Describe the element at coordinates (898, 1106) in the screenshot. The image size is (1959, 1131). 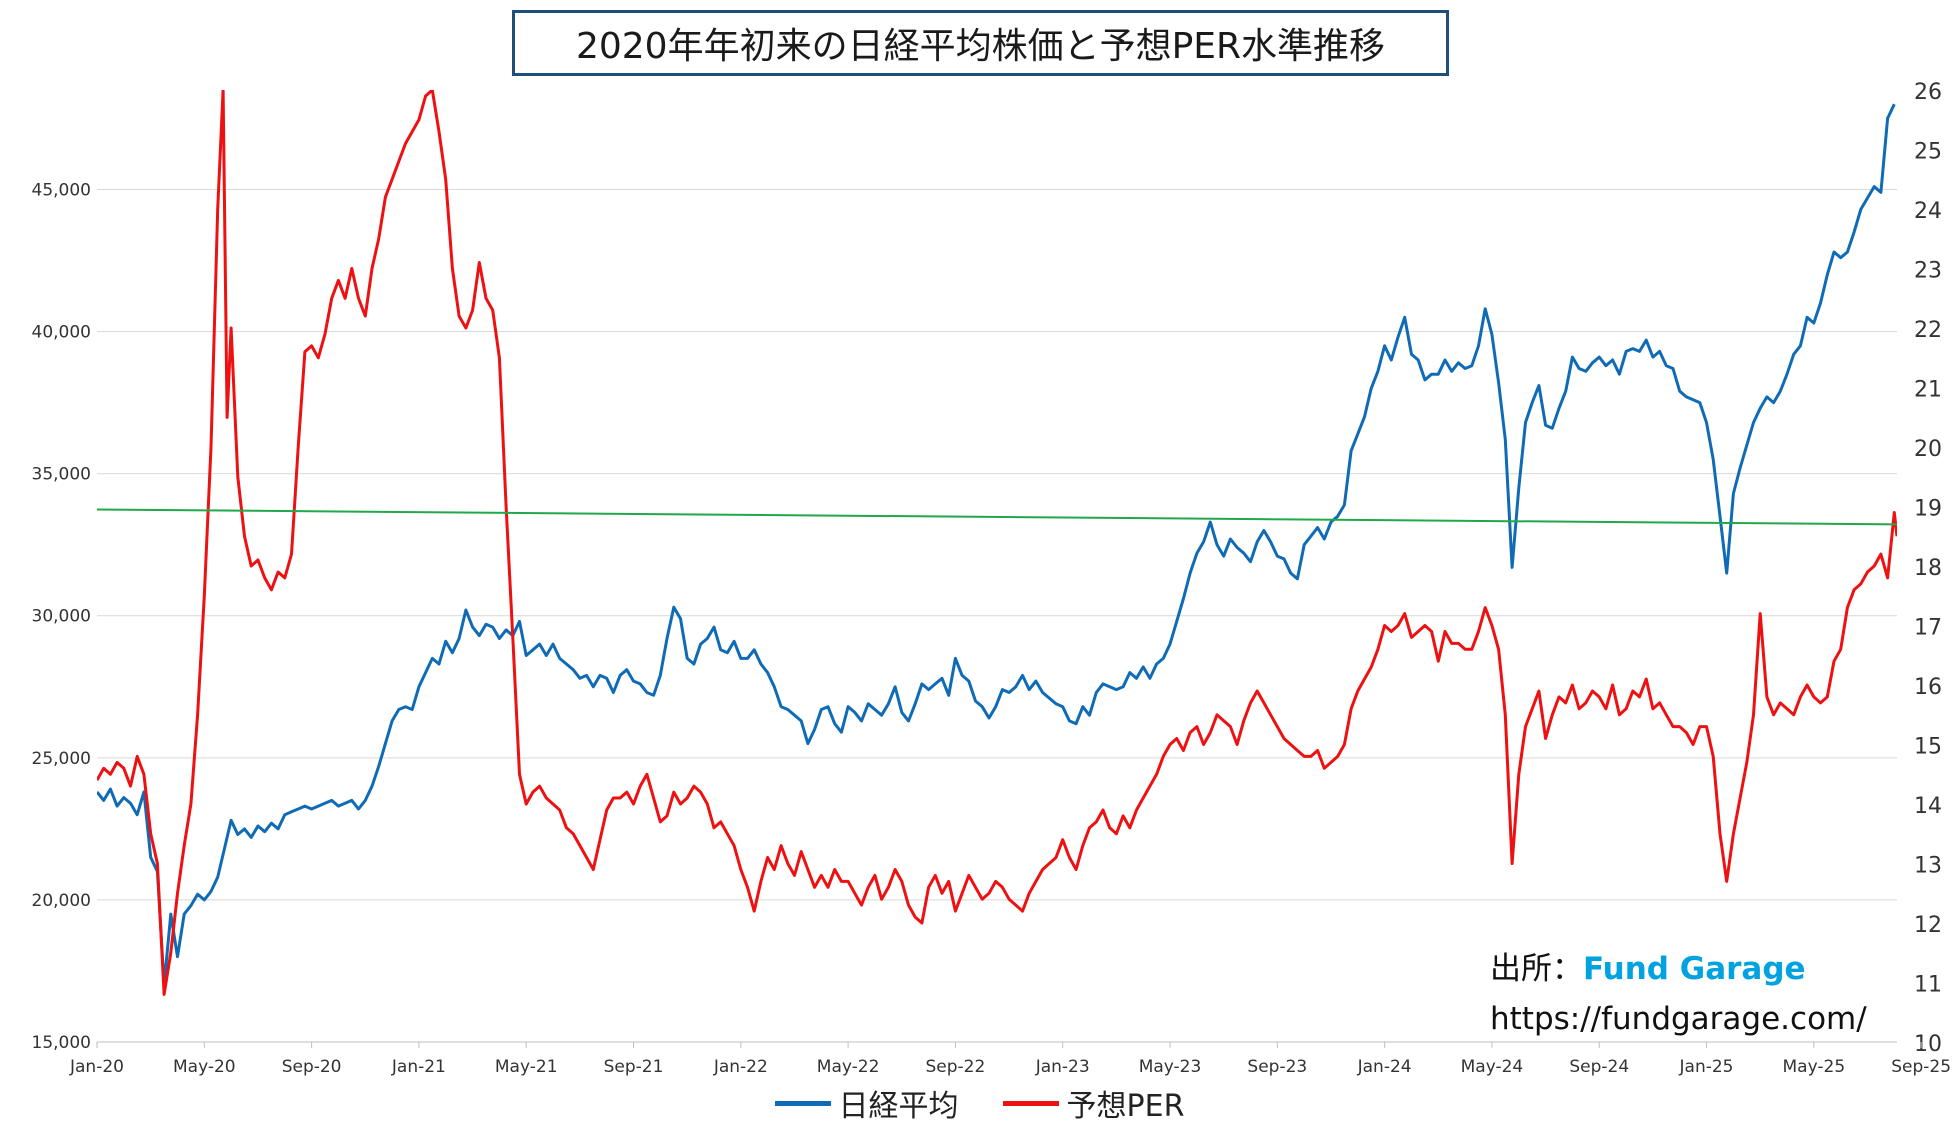
I see `legend-label-nikkei: 日経平均` at that location.